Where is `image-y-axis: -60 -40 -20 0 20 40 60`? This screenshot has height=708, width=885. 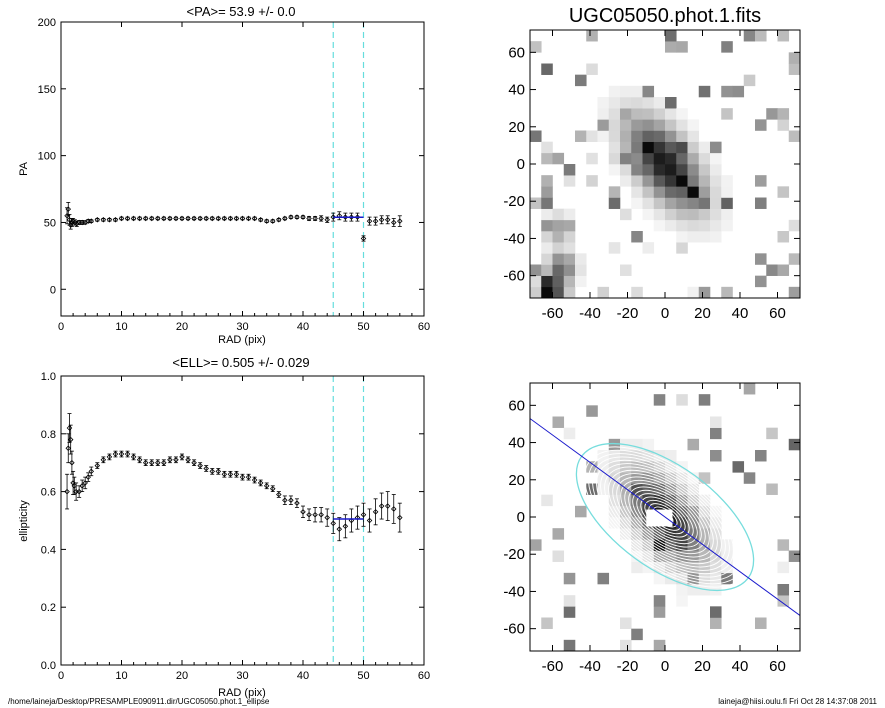
image-y-axis: -60 -40 -20 0 20 40 60 is located at coordinates (651, 164).